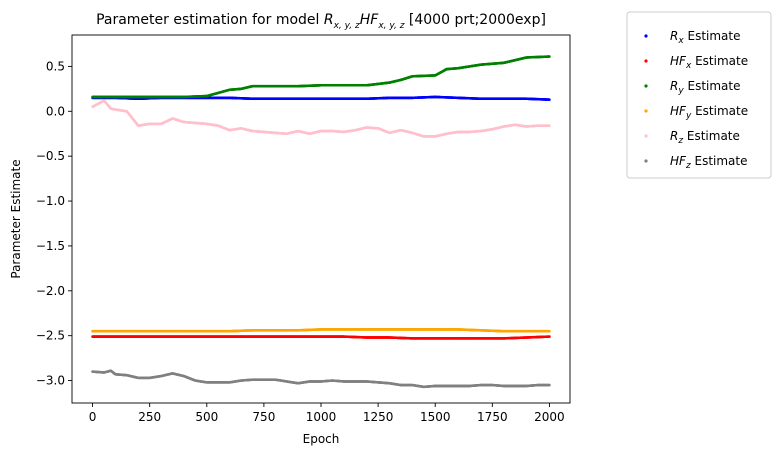  Describe the element at coordinates (321, 118) in the screenshot. I see `series-rz-points` at that location.